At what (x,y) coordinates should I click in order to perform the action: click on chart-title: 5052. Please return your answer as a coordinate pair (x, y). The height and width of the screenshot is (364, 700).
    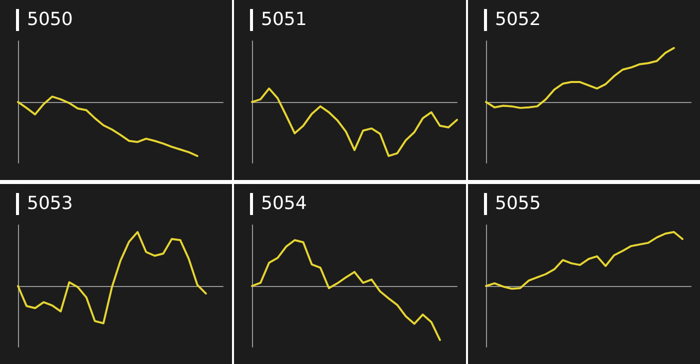
    Looking at the image, I should click on (512, 20).